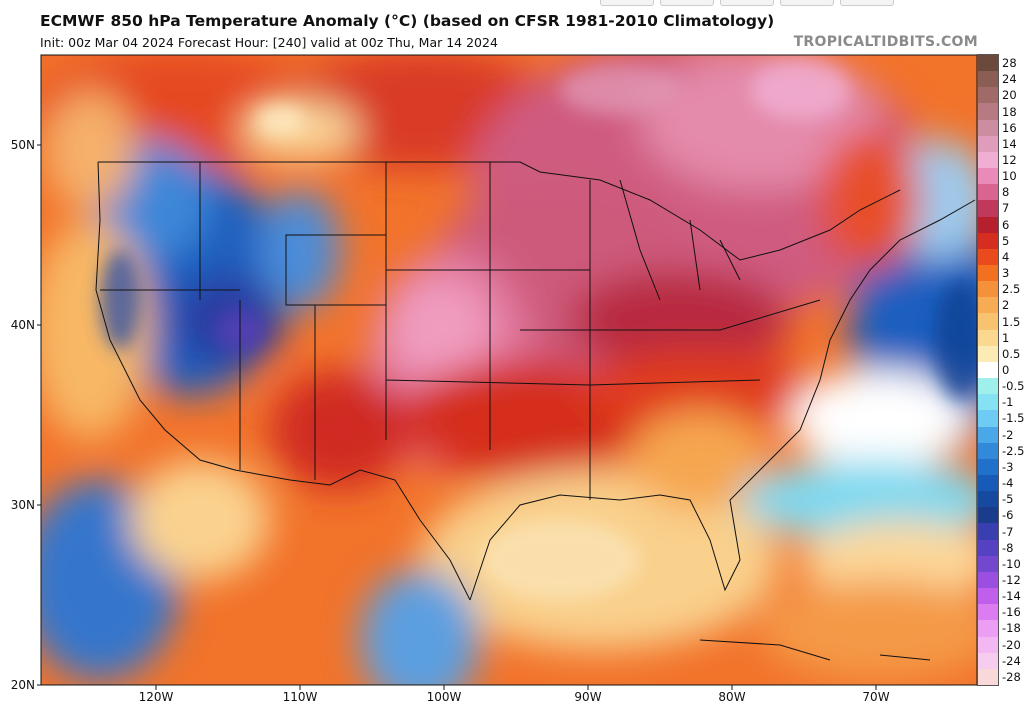 Image resolution: width=1032 pixels, height=703 pixels. Describe the element at coordinates (1011, 580) in the screenshot. I see `colorbar-label: -12` at that location.